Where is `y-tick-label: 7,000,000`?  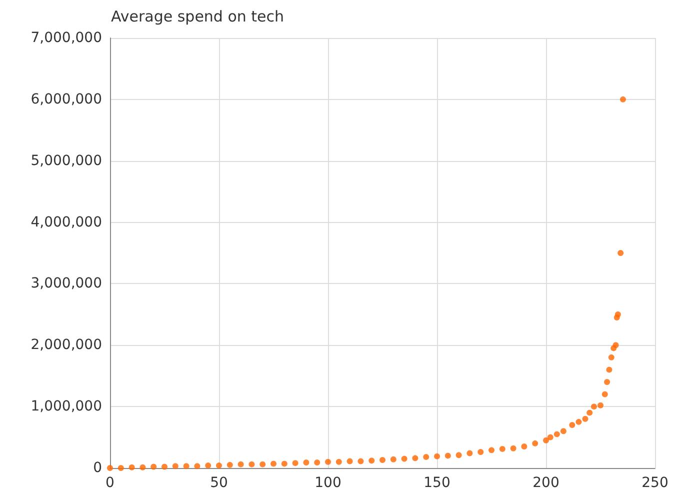
y-tick-label: 7,000,000 is located at coordinates (66, 38).